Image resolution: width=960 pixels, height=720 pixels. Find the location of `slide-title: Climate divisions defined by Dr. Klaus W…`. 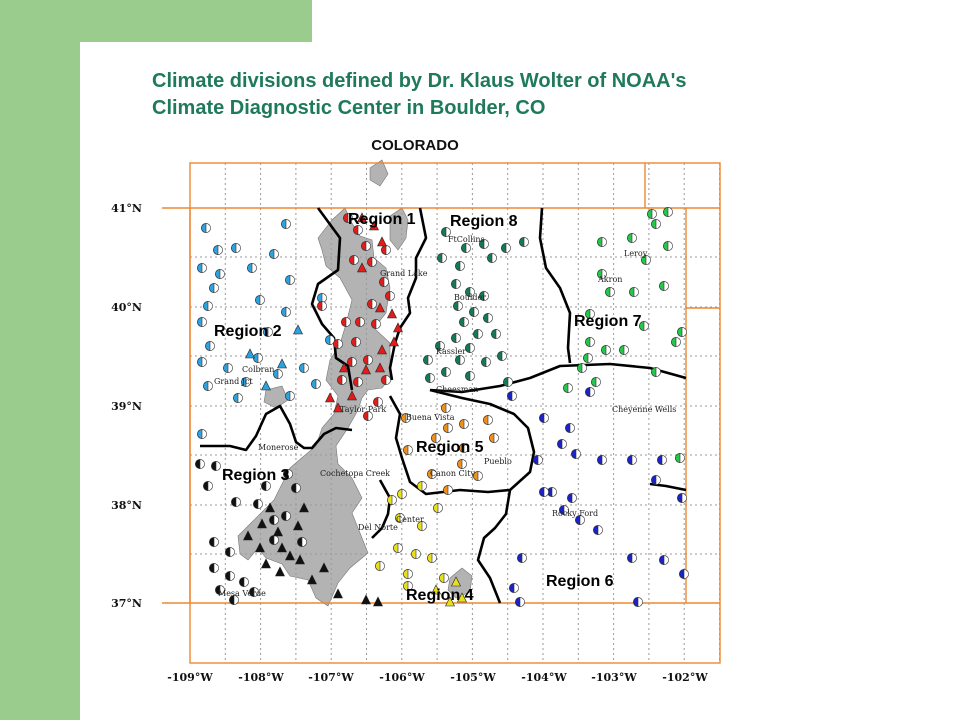

slide-title: Climate divisions defined by Dr. Klaus W… is located at coordinates (532, 95).